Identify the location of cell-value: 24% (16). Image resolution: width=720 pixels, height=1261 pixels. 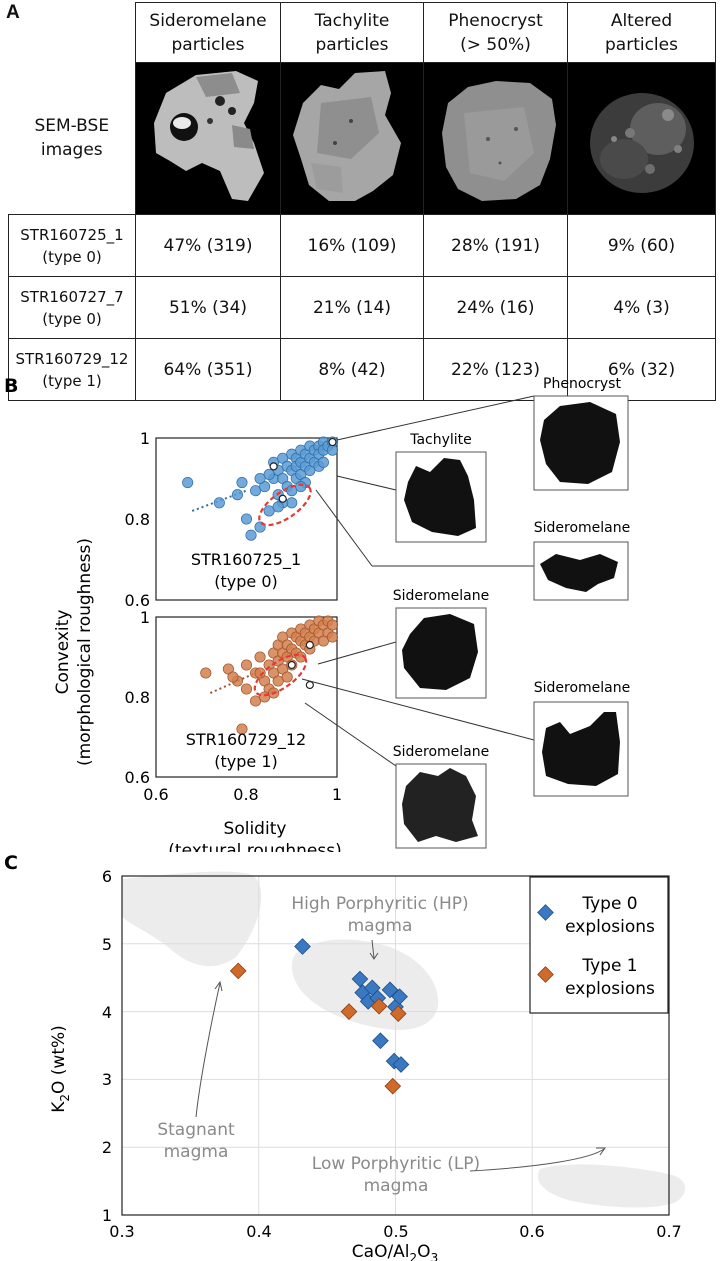
(495, 307).